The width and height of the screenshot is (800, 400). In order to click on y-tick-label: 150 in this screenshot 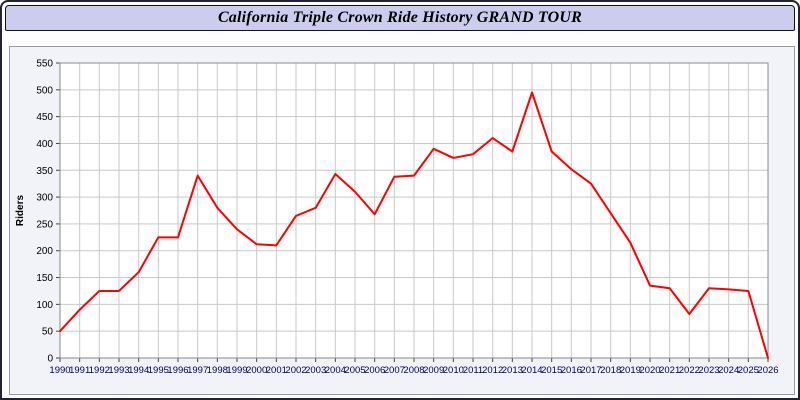, I will do `click(44, 278)`.